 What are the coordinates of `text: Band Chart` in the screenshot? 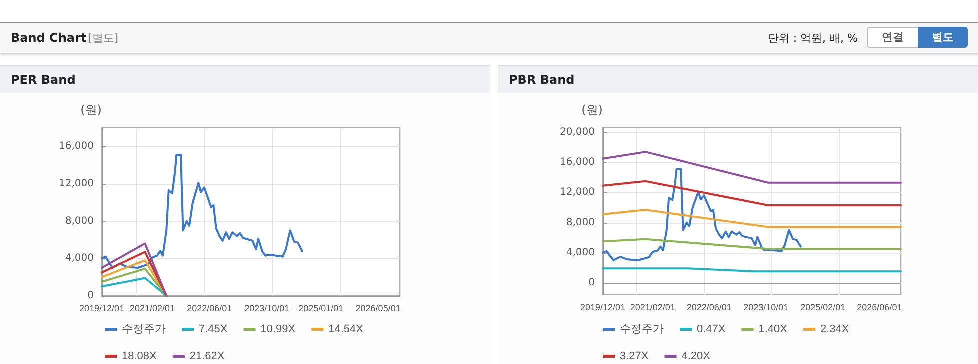 It's located at (49, 38).